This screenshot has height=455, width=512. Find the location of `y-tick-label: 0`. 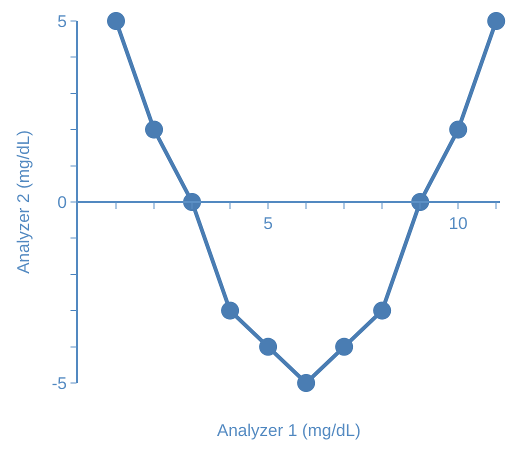

y-tick-label: 0 is located at coordinates (62, 202).